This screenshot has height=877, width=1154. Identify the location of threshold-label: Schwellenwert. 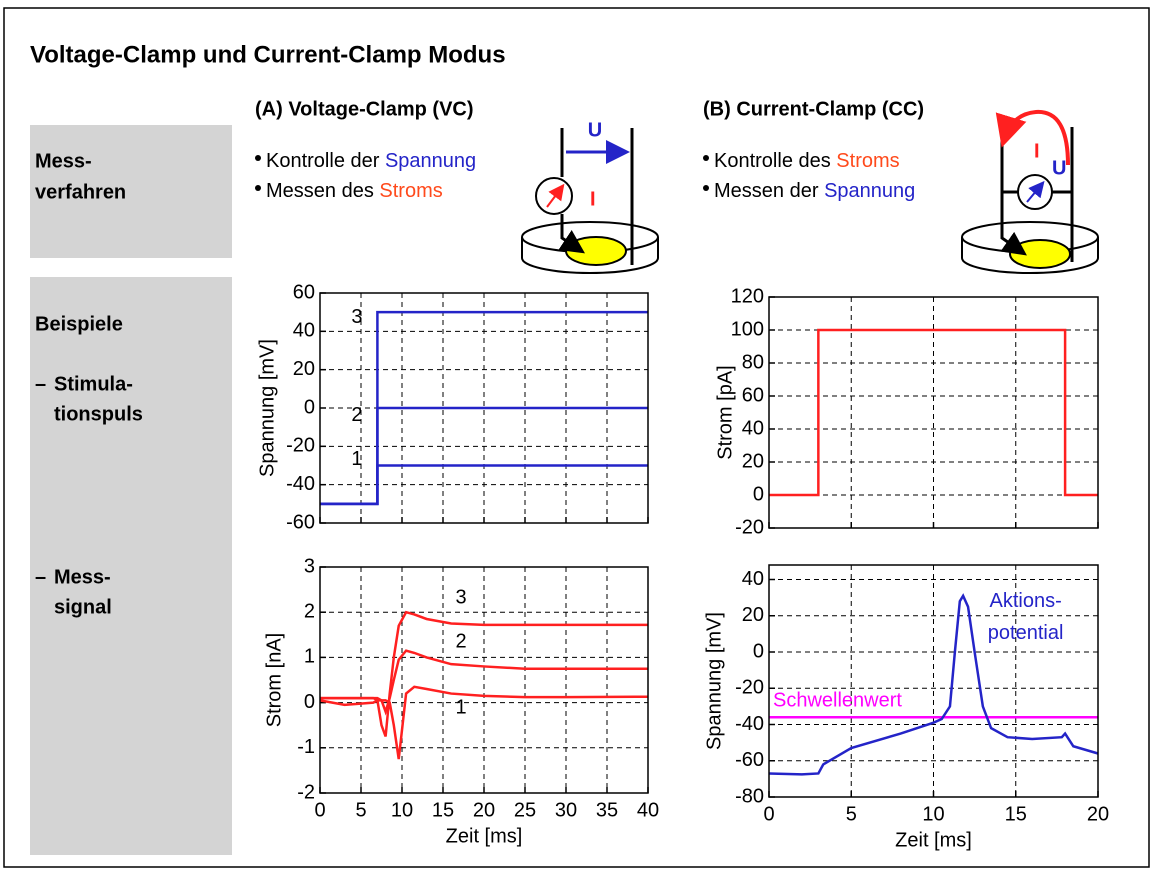
(837, 701).